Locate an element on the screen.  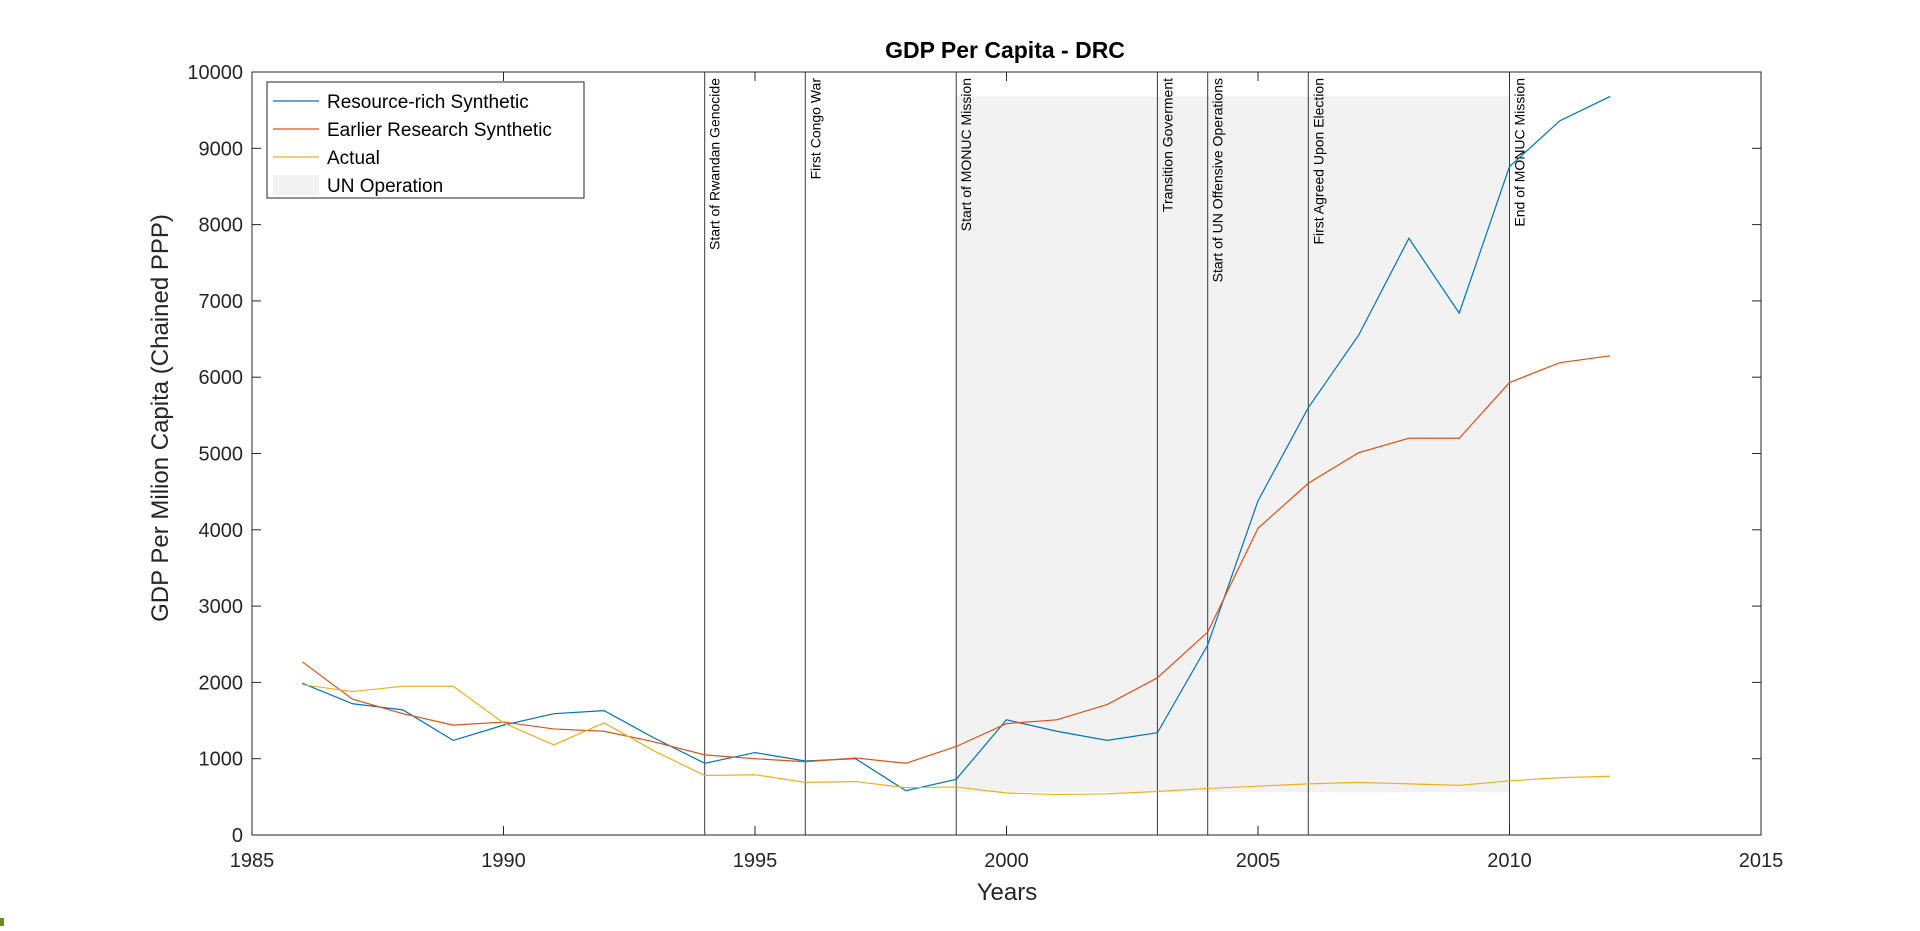
event-label-1994: Start of Rwandan Genocide is located at coordinates (715, 164).